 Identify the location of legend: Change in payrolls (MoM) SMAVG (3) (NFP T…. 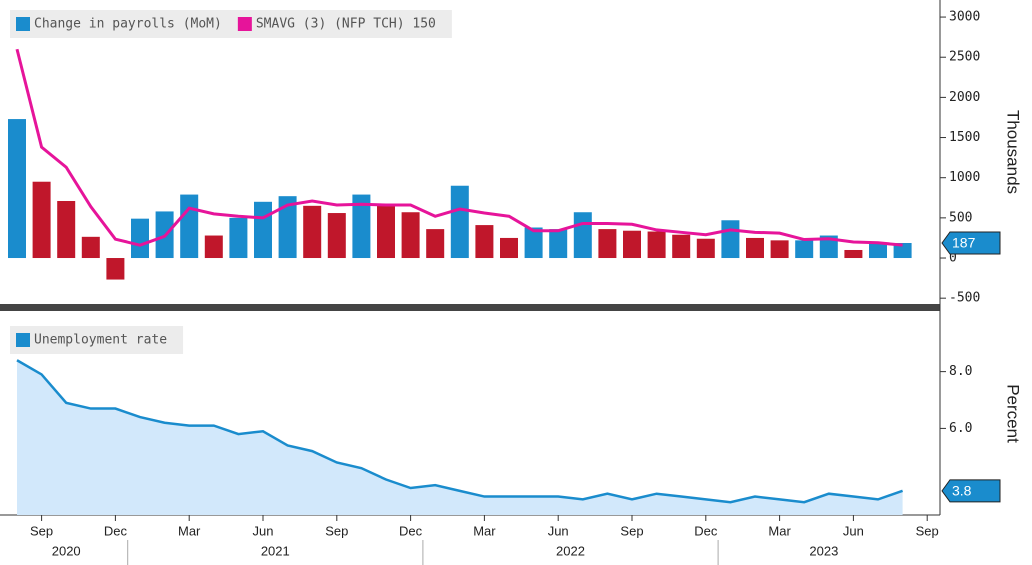
(231, 24).